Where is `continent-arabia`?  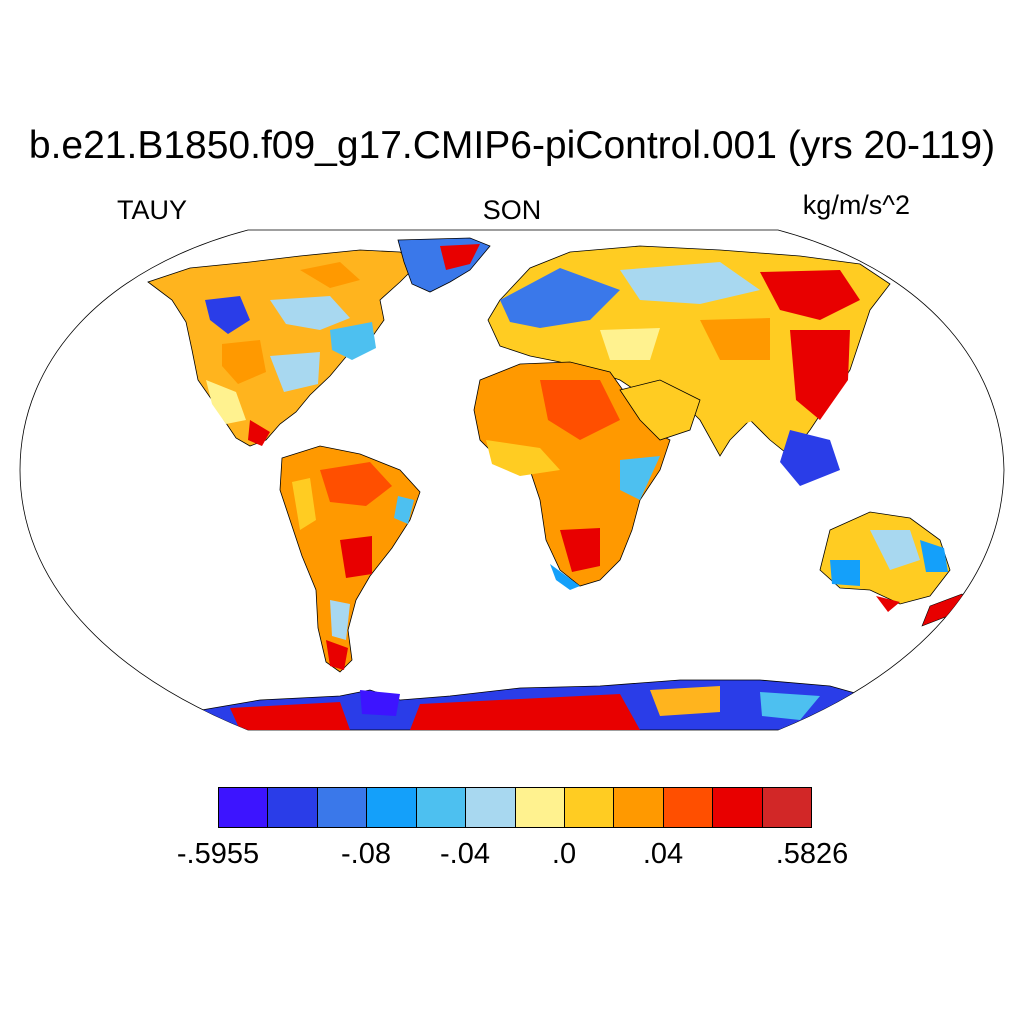 continent-arabia is located at coordinates (660, 410).